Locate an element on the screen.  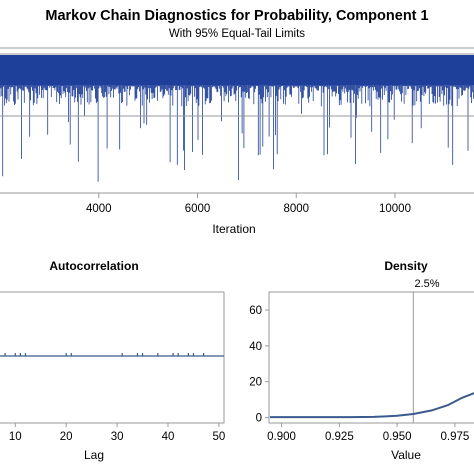
autocorr-x-tick-label: 20 is located at coordinates (66, 437).